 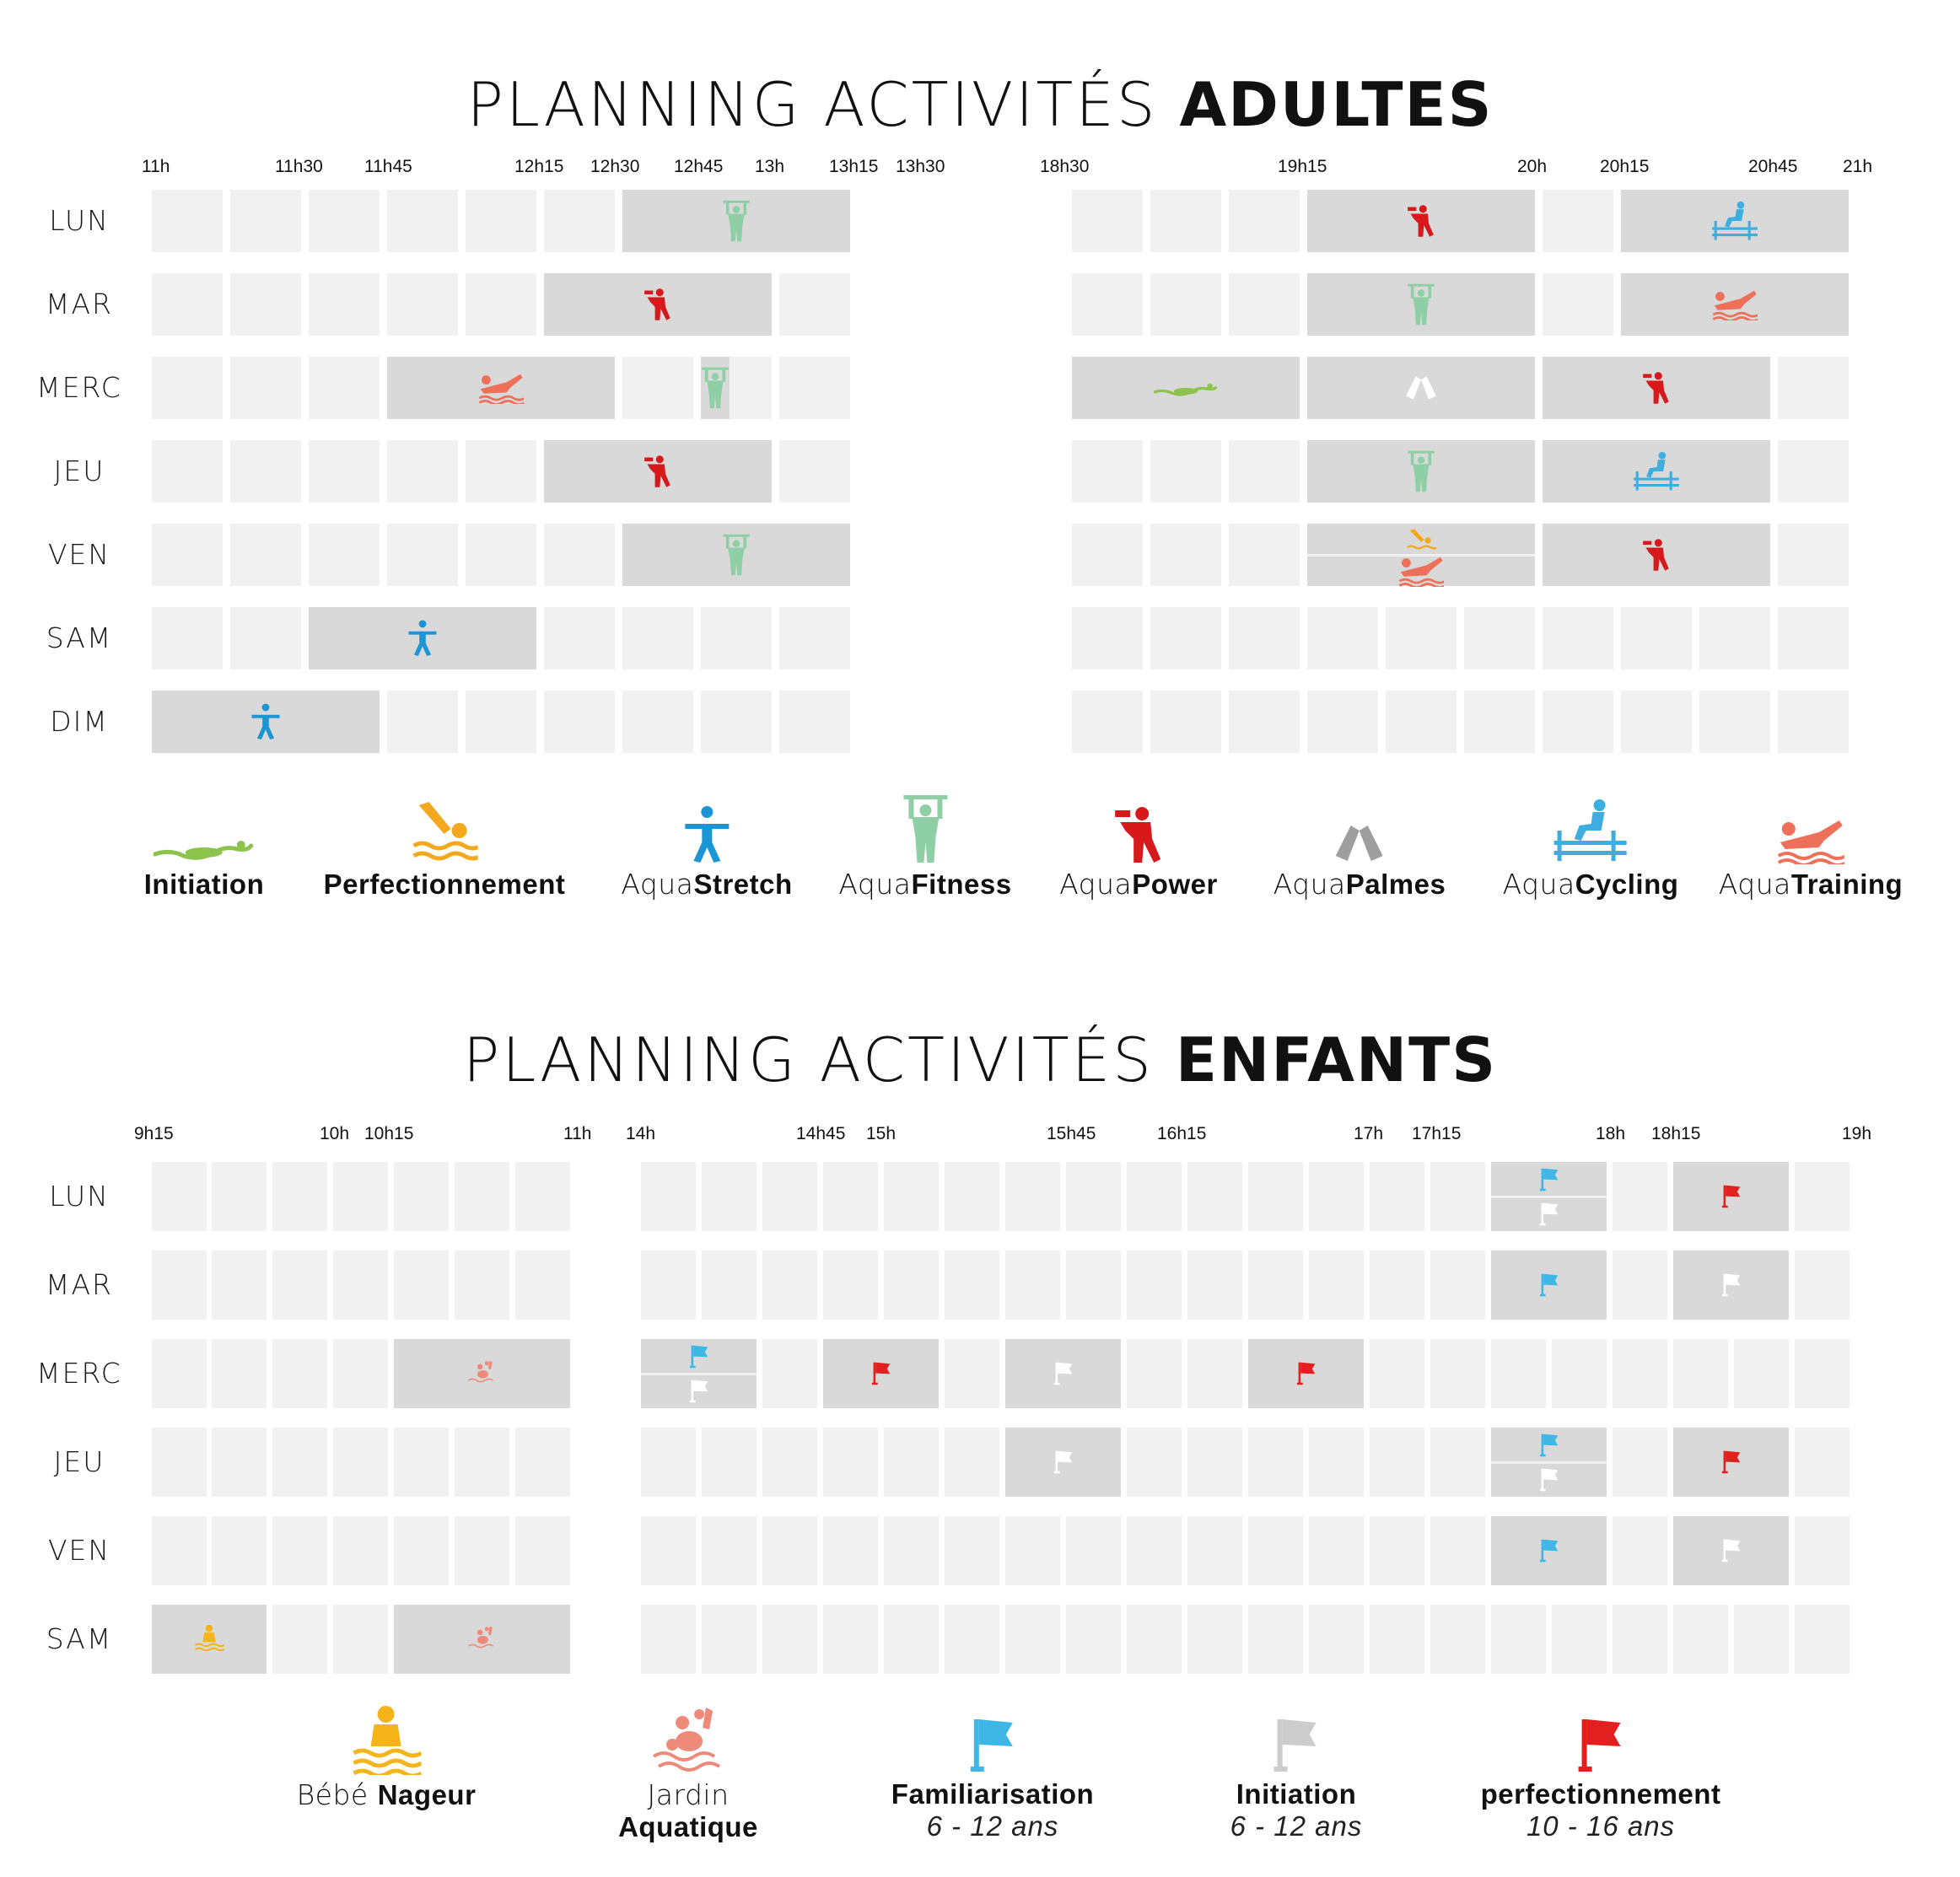 I want to click on aquapalmes-block, so click(x=1421, y=388).